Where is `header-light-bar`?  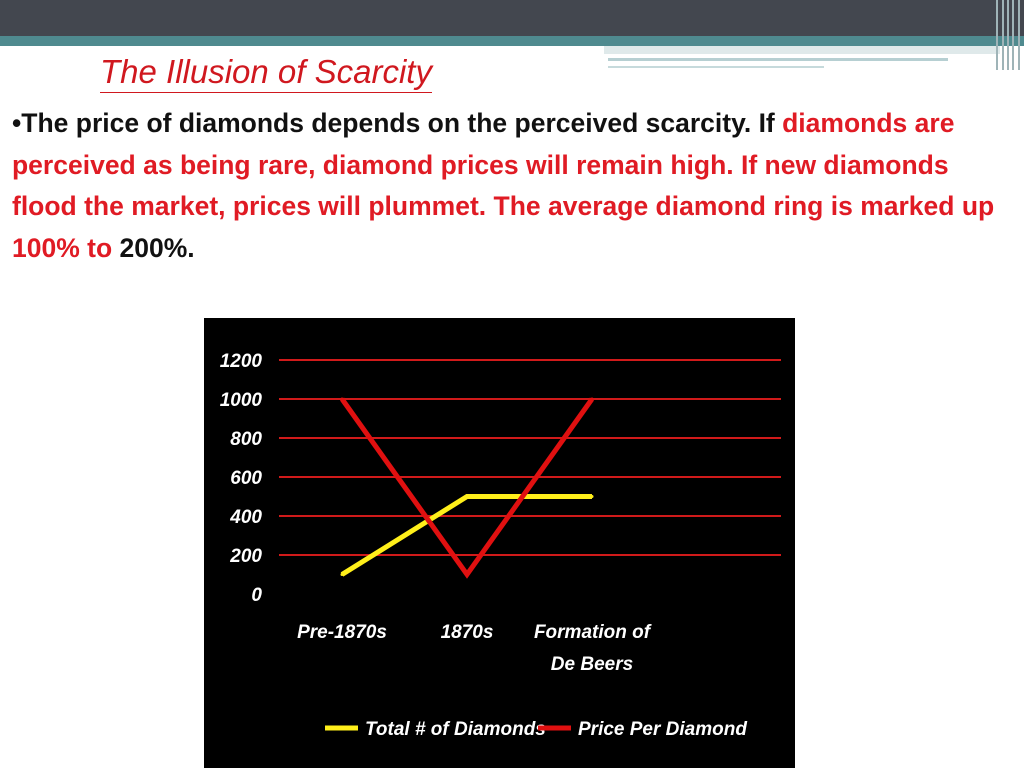
header-light-bar is located at coordinates (802, 50).